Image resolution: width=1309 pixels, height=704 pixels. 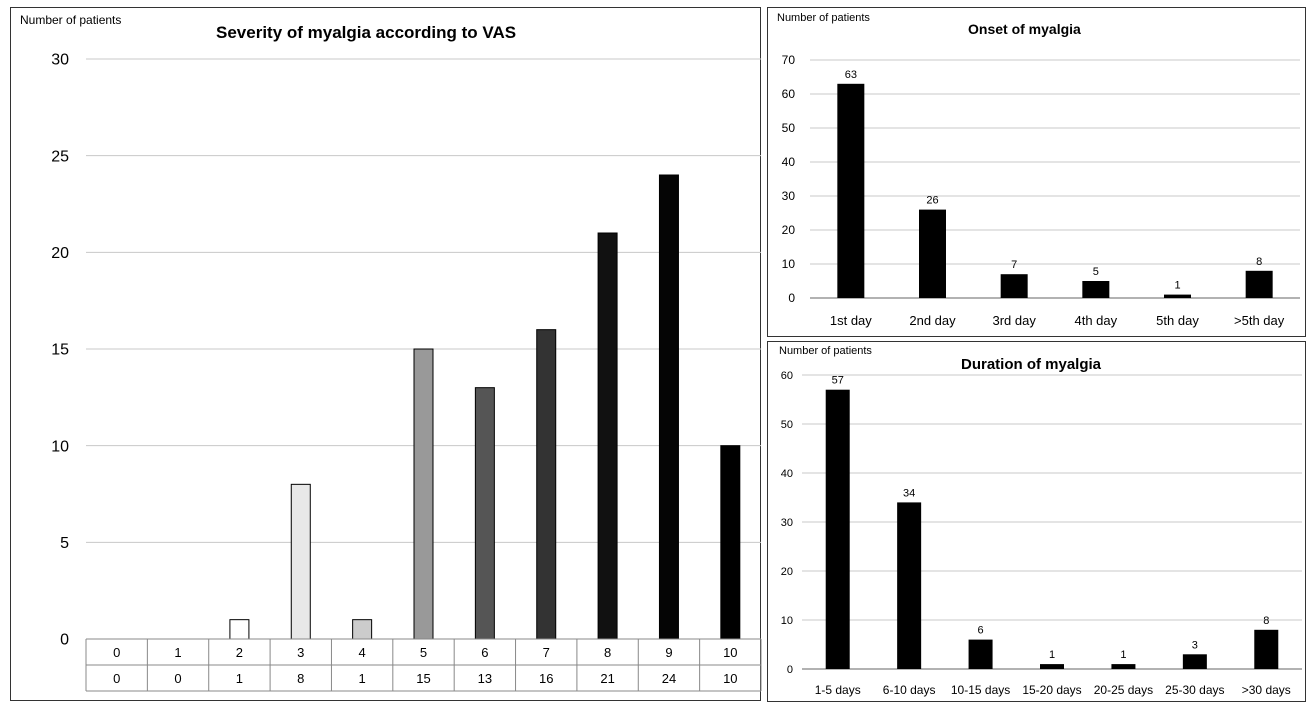 What do you see at coordinates (787, 572) in the screenshot?
I see `duration-y-tick-label: 20` at bounding box center [787, 572].